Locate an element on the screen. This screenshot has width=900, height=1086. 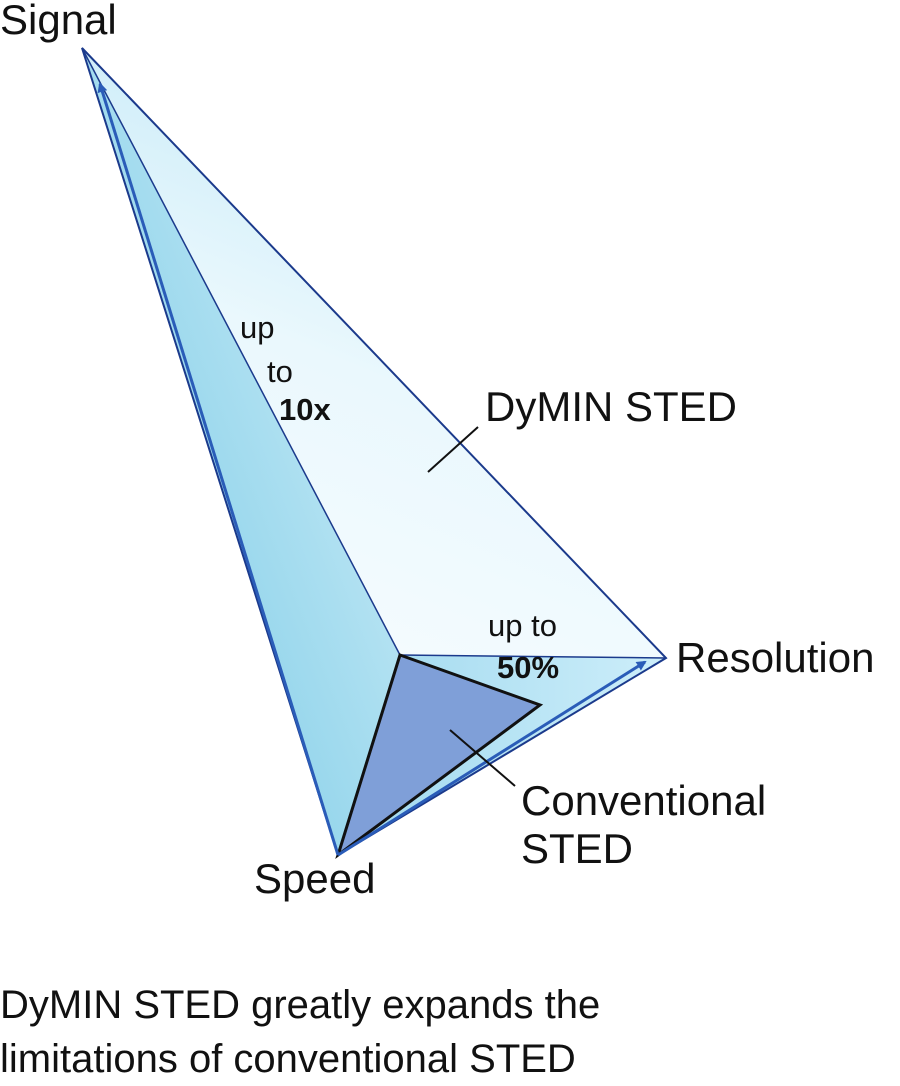
resolution-gain-value: 50% is located at coordinates (528, 667).